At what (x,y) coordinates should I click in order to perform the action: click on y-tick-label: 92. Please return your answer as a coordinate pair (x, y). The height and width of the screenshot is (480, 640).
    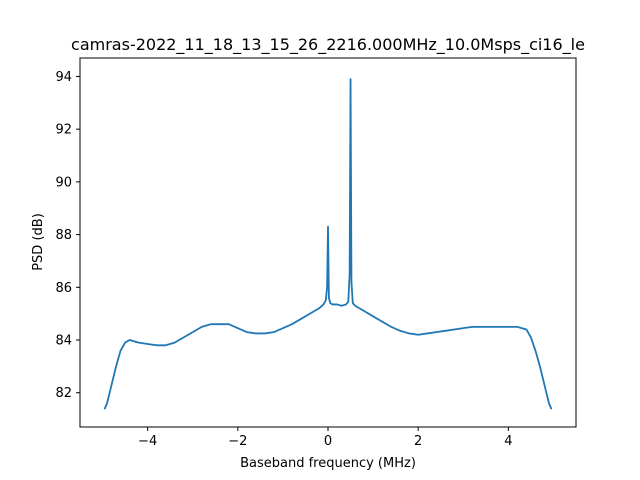
    Looking at the image, I should click on (63, 130).